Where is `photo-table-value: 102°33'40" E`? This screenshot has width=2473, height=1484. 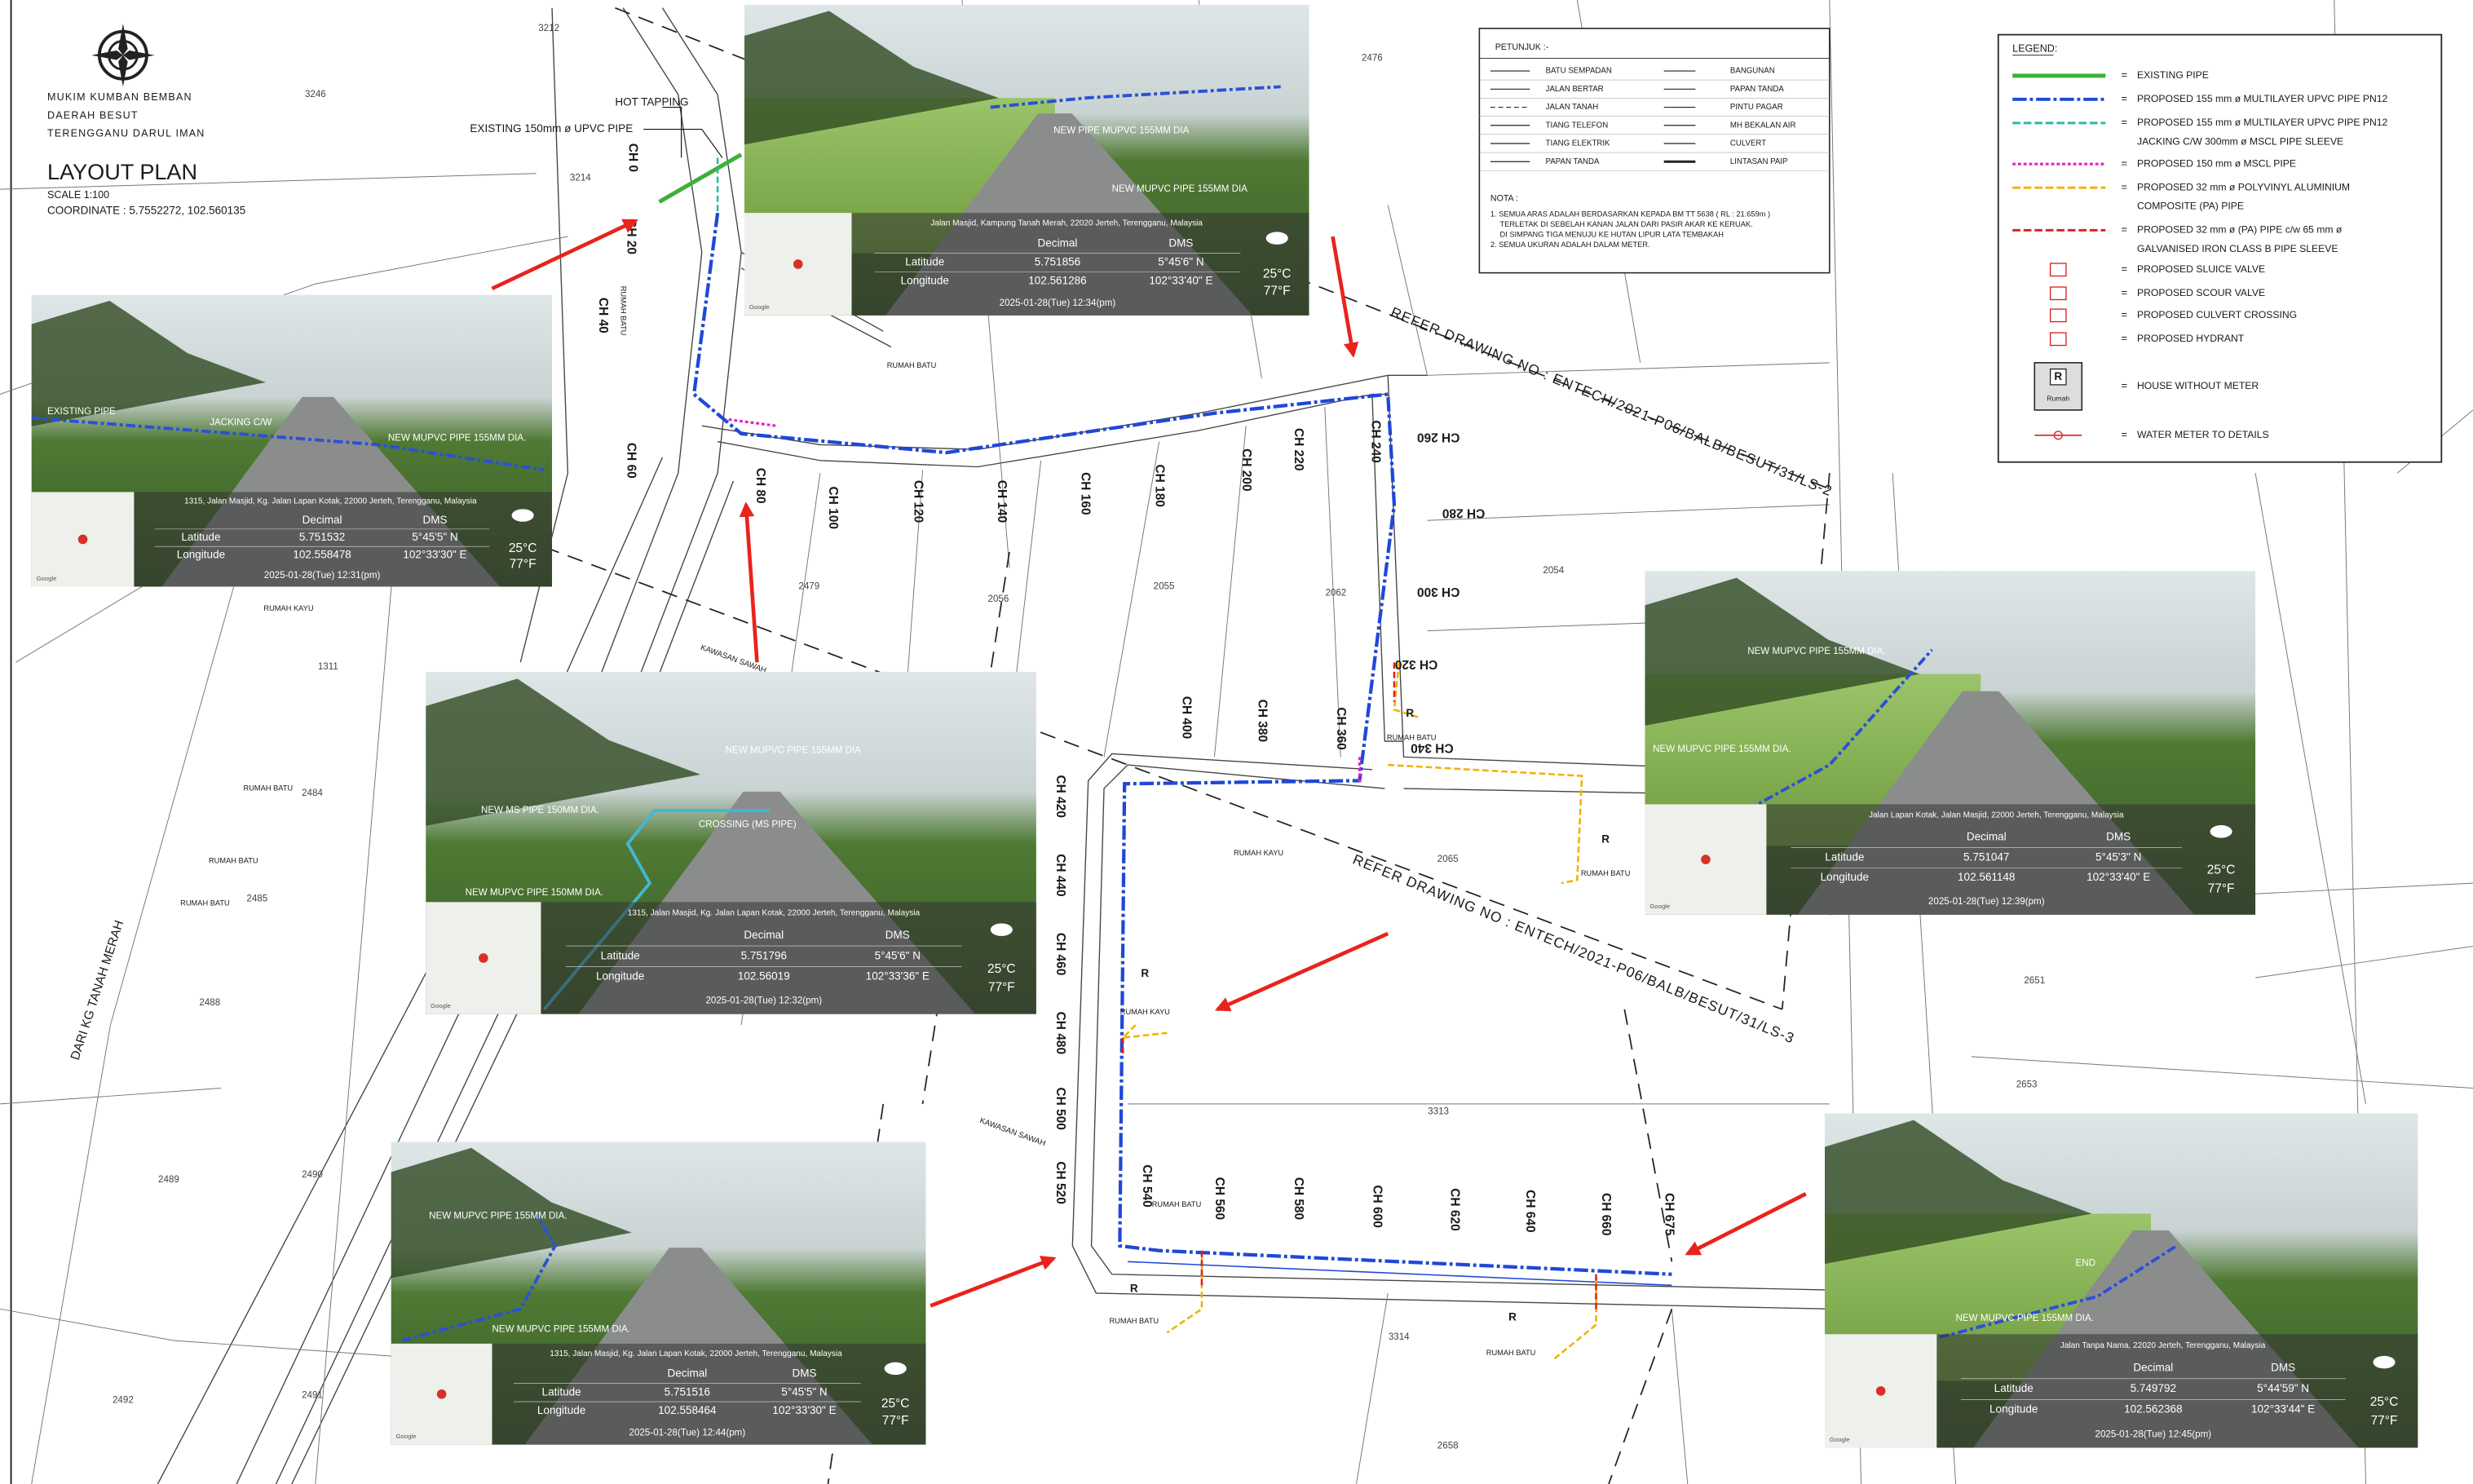 photo-table-value: 102°33'40" E is located at coordinates (1180, 280).